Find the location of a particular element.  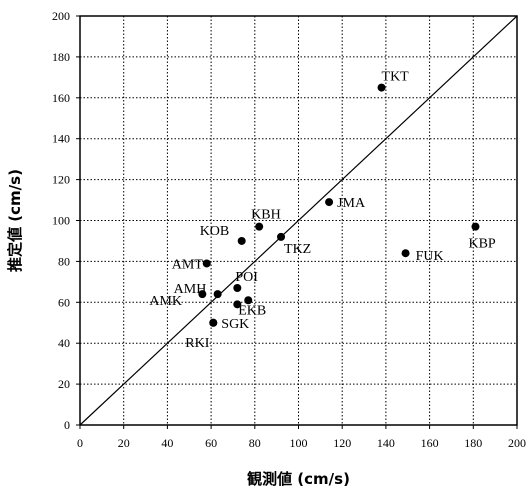

y-tick-label: 120 is located at coordinates (61, 180).